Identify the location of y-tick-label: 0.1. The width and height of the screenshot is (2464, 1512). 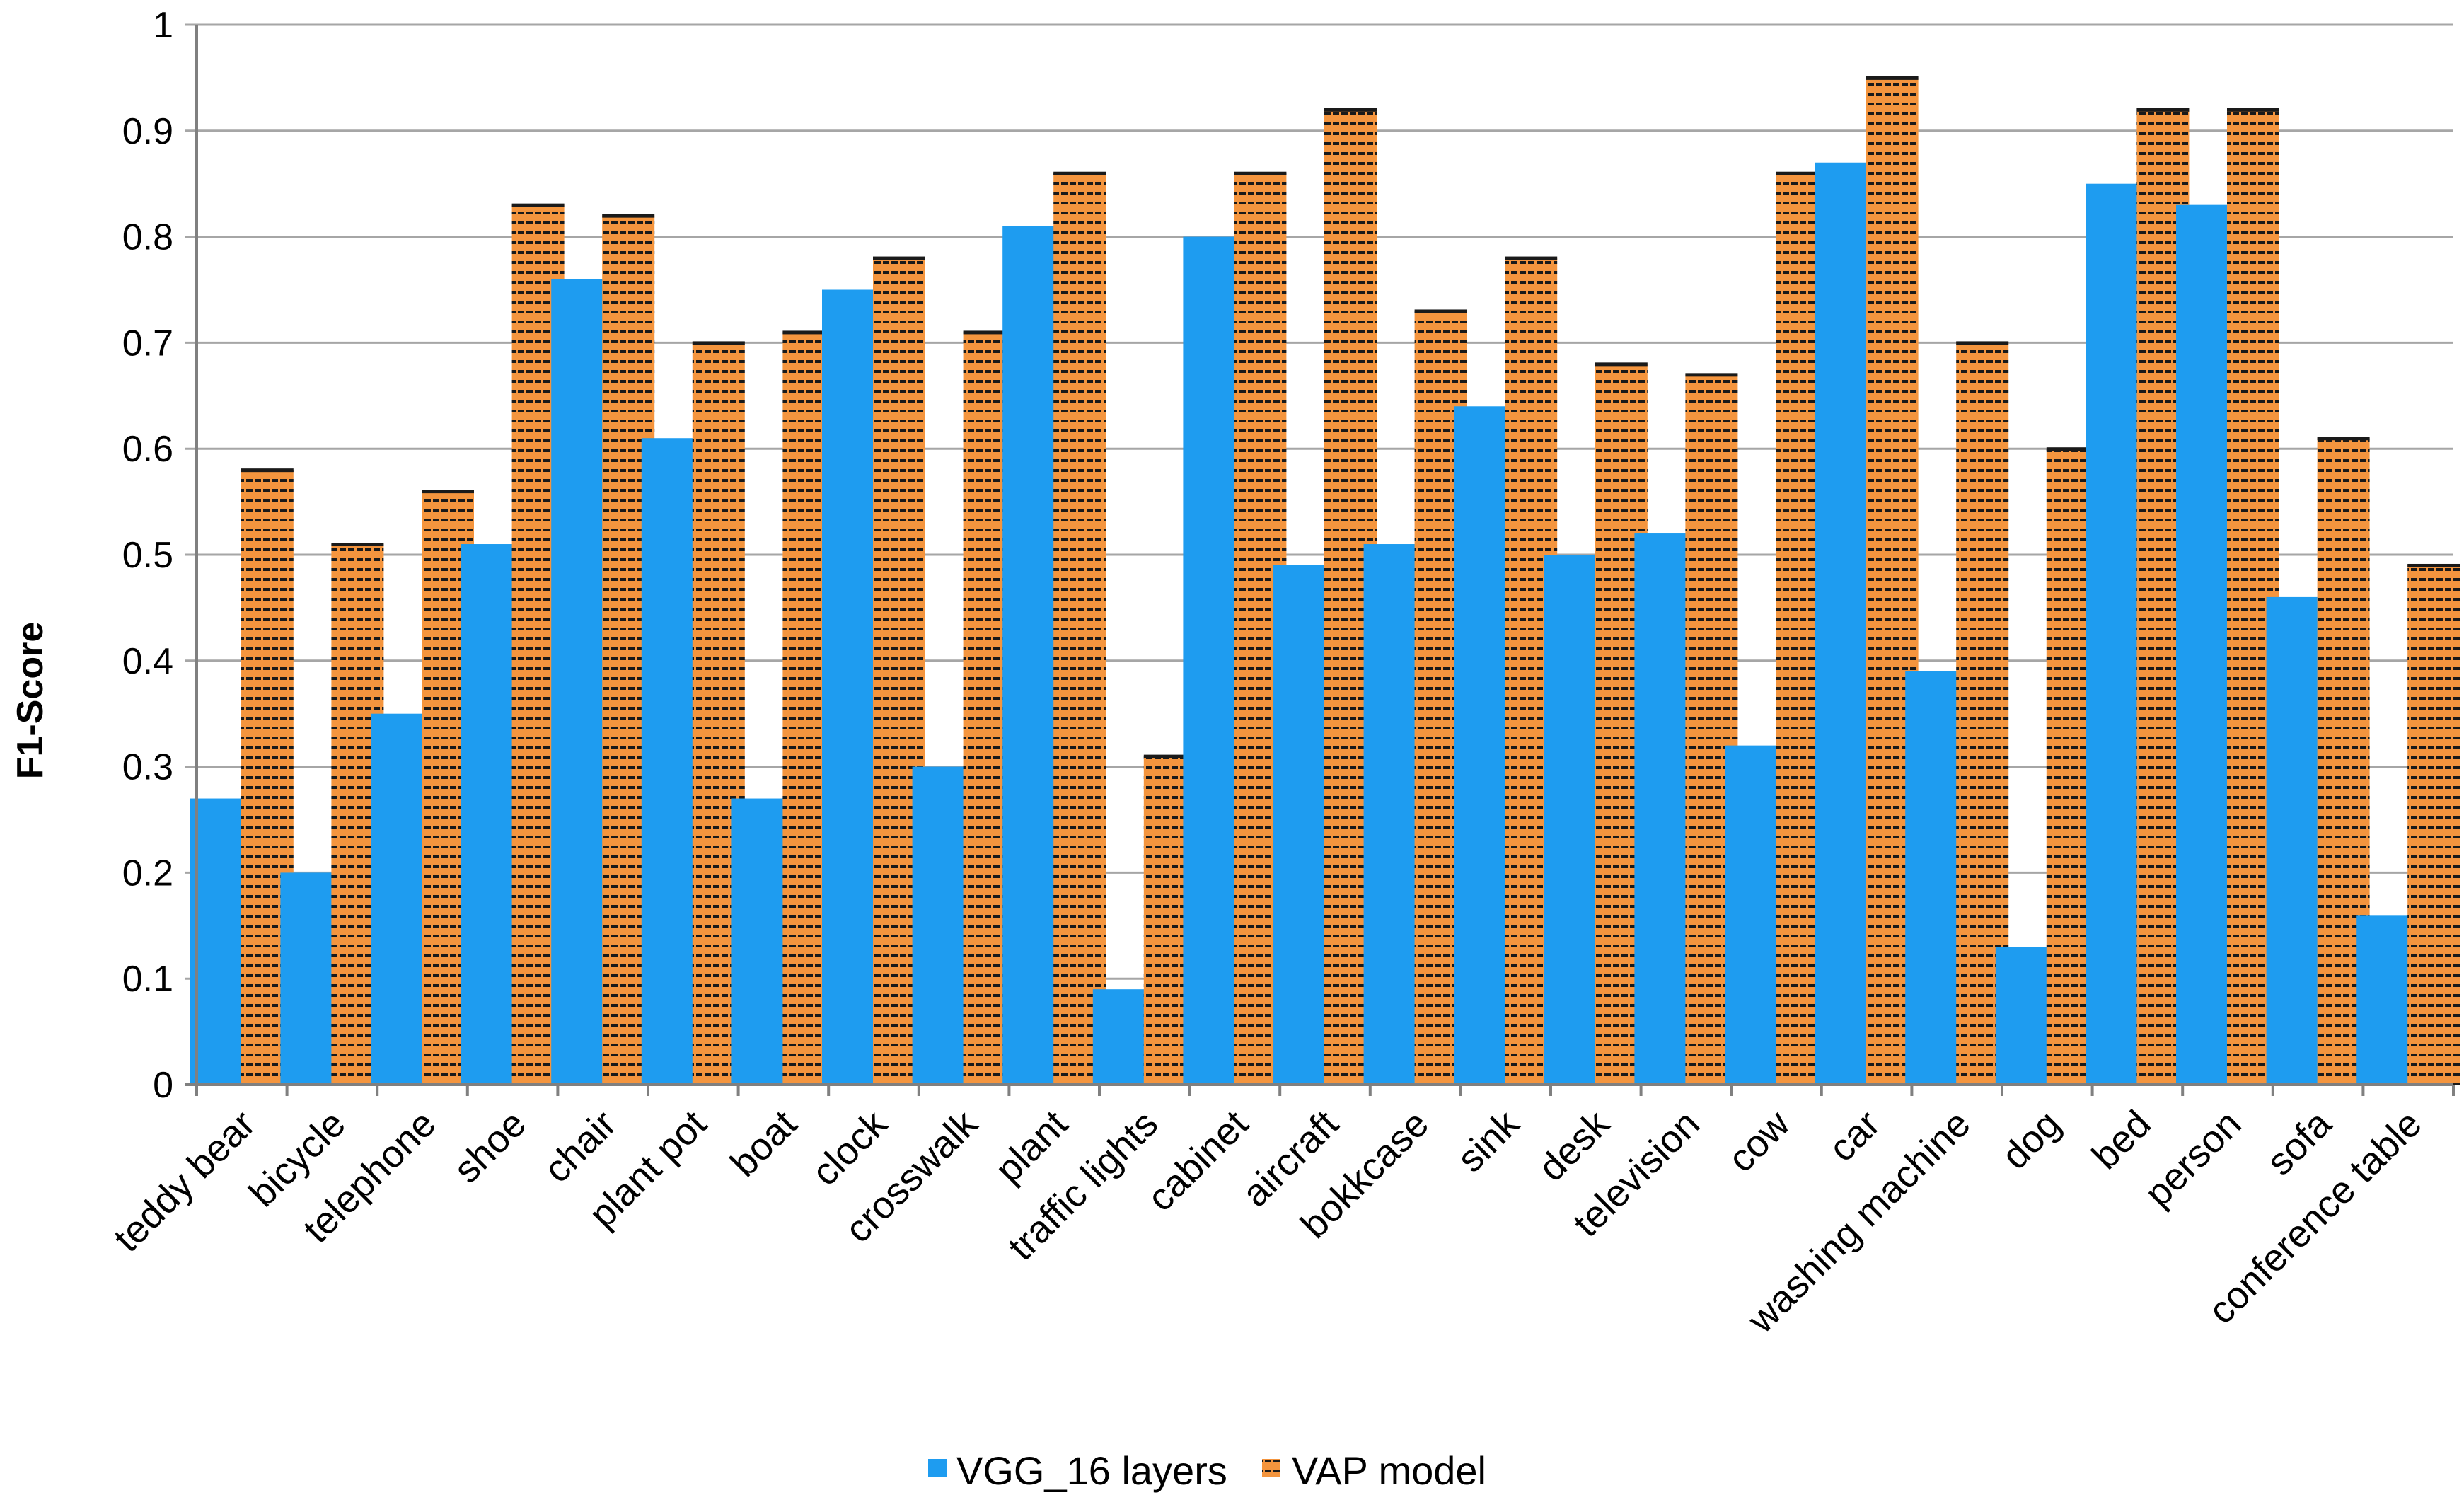
(147, 980).